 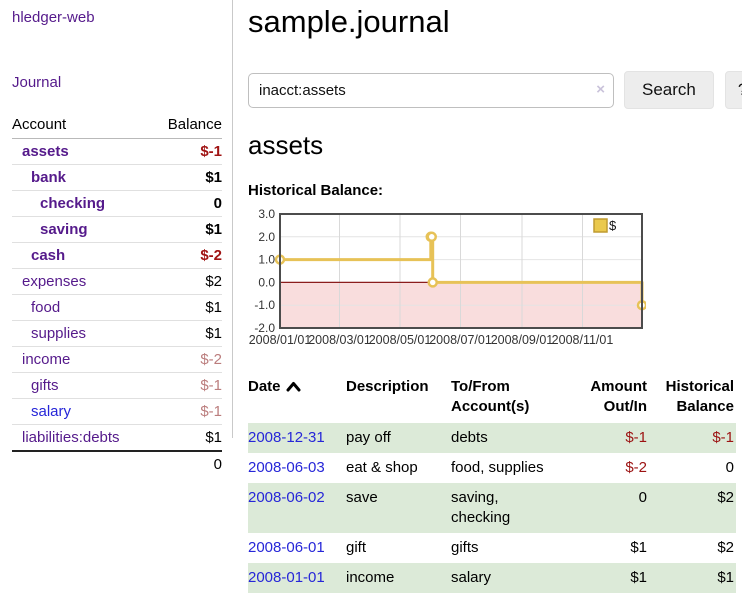 I want to click on account-row-checking: checking 0, so click(x=117, y=203).